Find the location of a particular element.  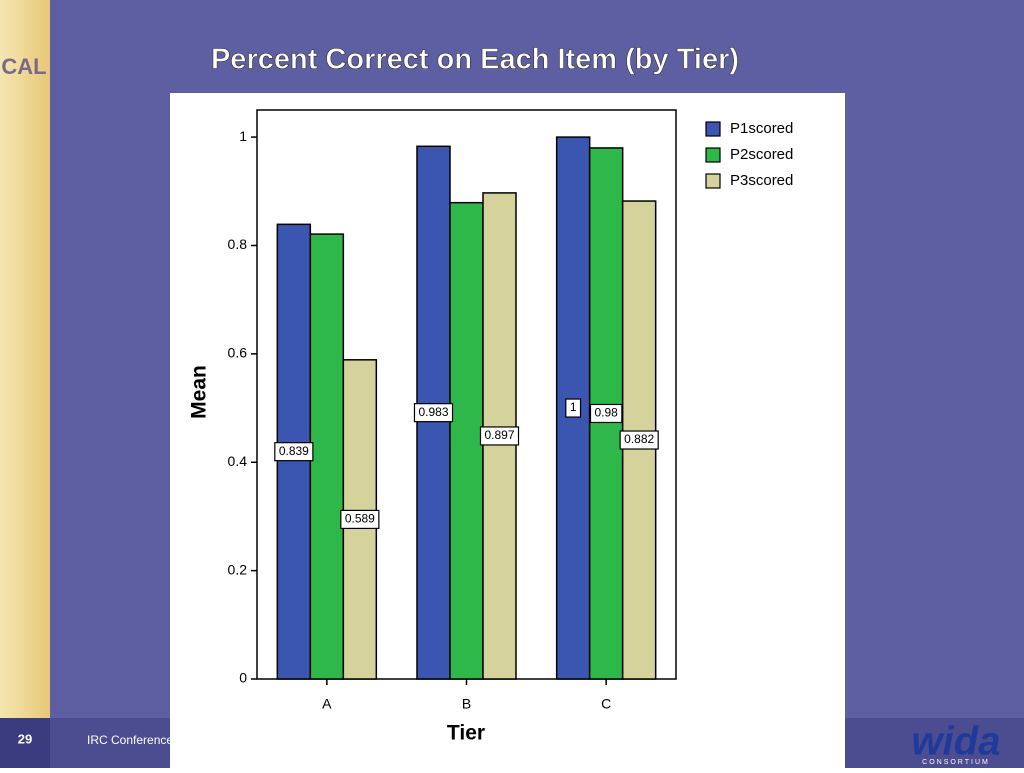

y-tick-label: 1 is located at coordinates (243, 136).